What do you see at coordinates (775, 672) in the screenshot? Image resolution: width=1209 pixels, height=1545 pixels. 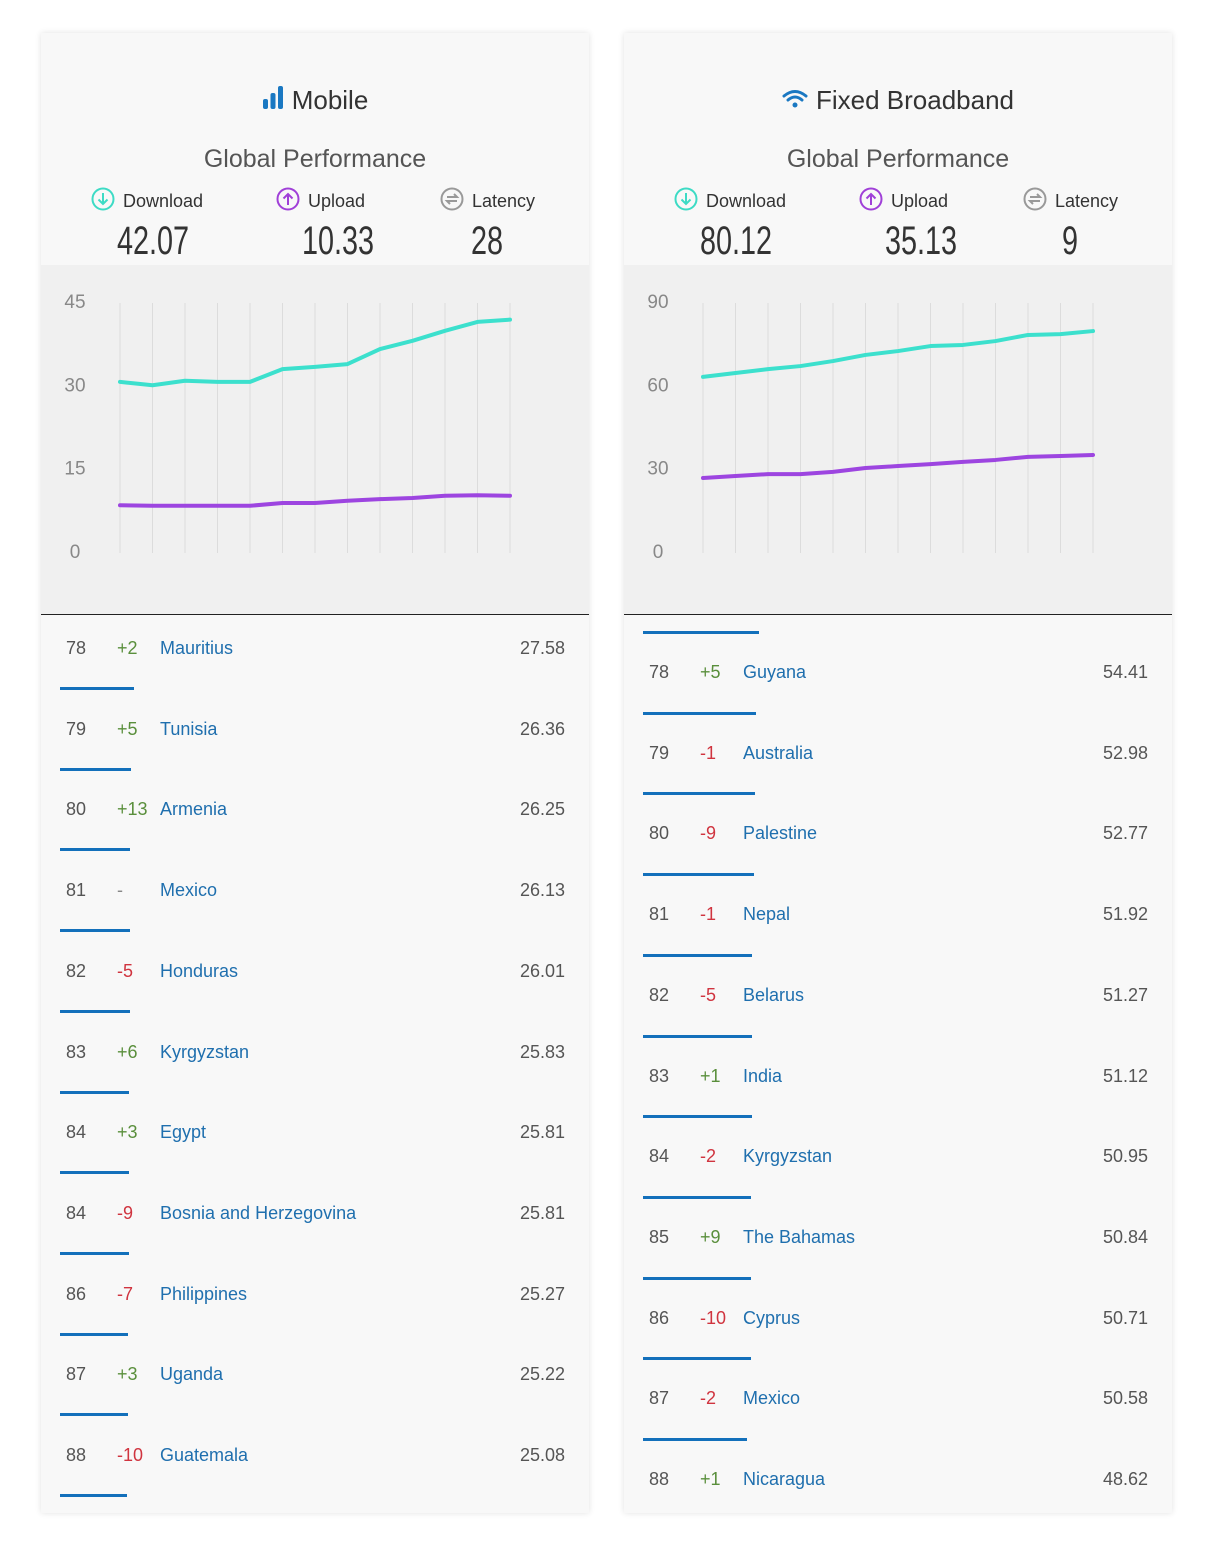 I see `country-link: Guyana` at bounding box center [775, 672].